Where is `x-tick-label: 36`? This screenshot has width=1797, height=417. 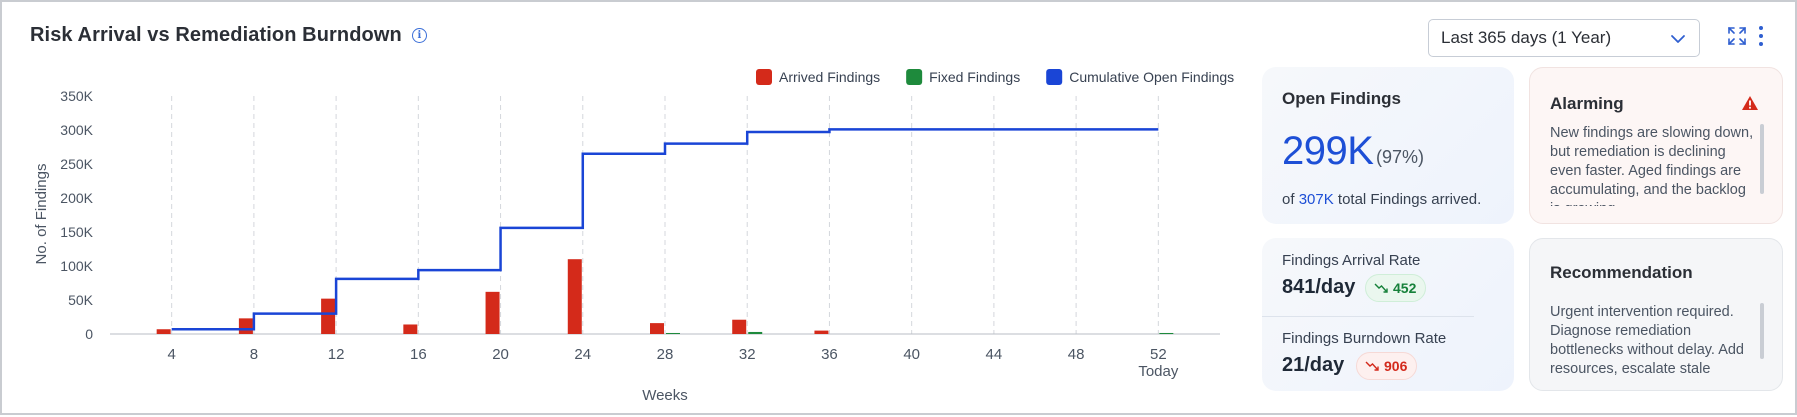
x-tick-label: 36 is located at coordinates (829, 354).